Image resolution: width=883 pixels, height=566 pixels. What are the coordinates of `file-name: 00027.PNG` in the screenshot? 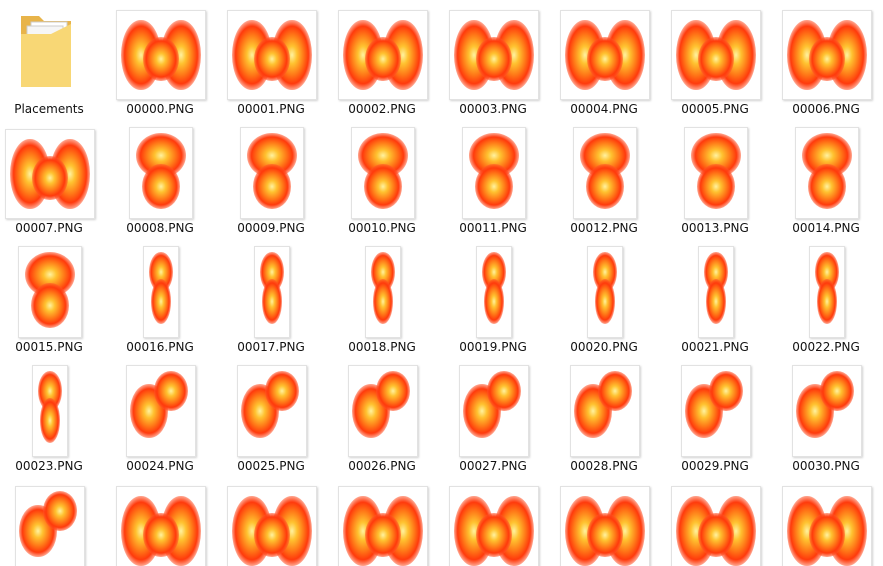 It's located at (493, 466).